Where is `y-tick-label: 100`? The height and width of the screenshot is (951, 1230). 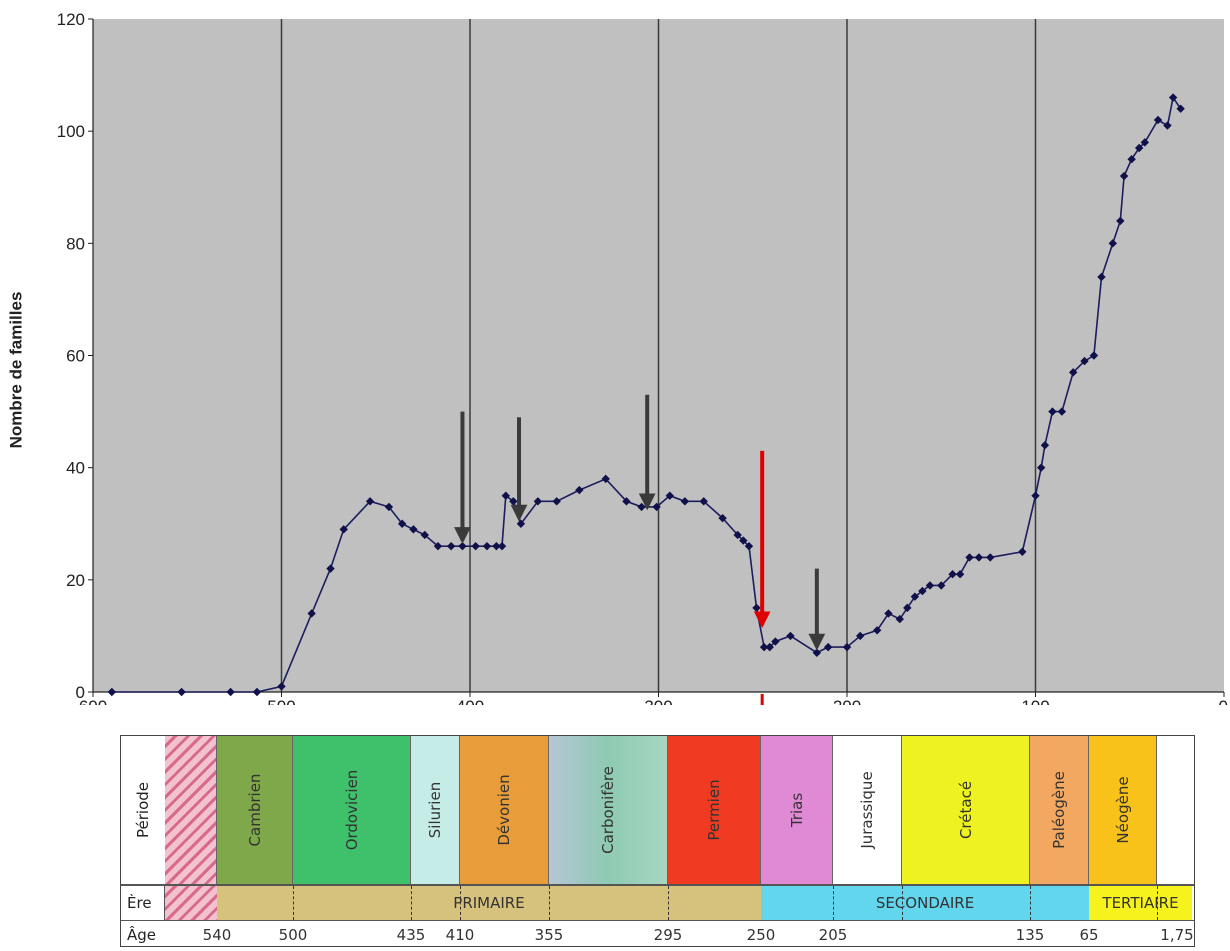 y-tick-label: 100 is located at coordinates (71, 131).